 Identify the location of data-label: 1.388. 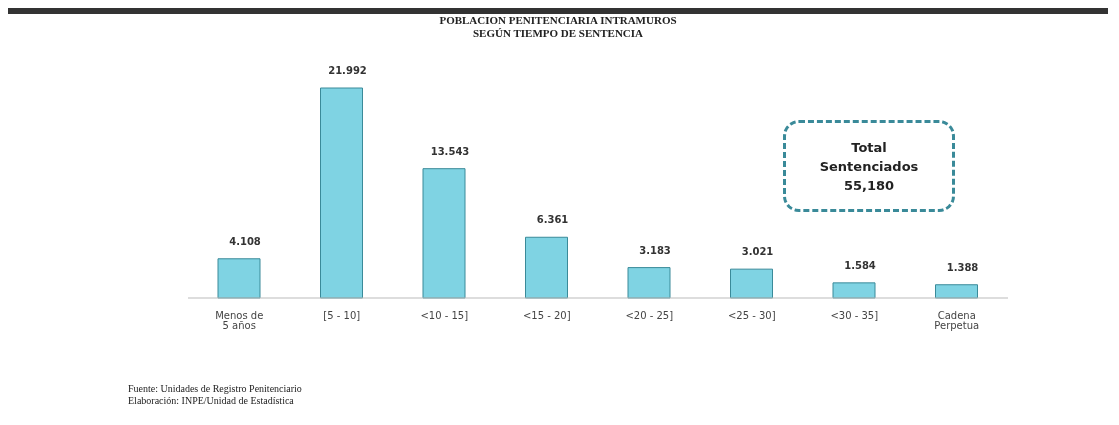
(962, 267).